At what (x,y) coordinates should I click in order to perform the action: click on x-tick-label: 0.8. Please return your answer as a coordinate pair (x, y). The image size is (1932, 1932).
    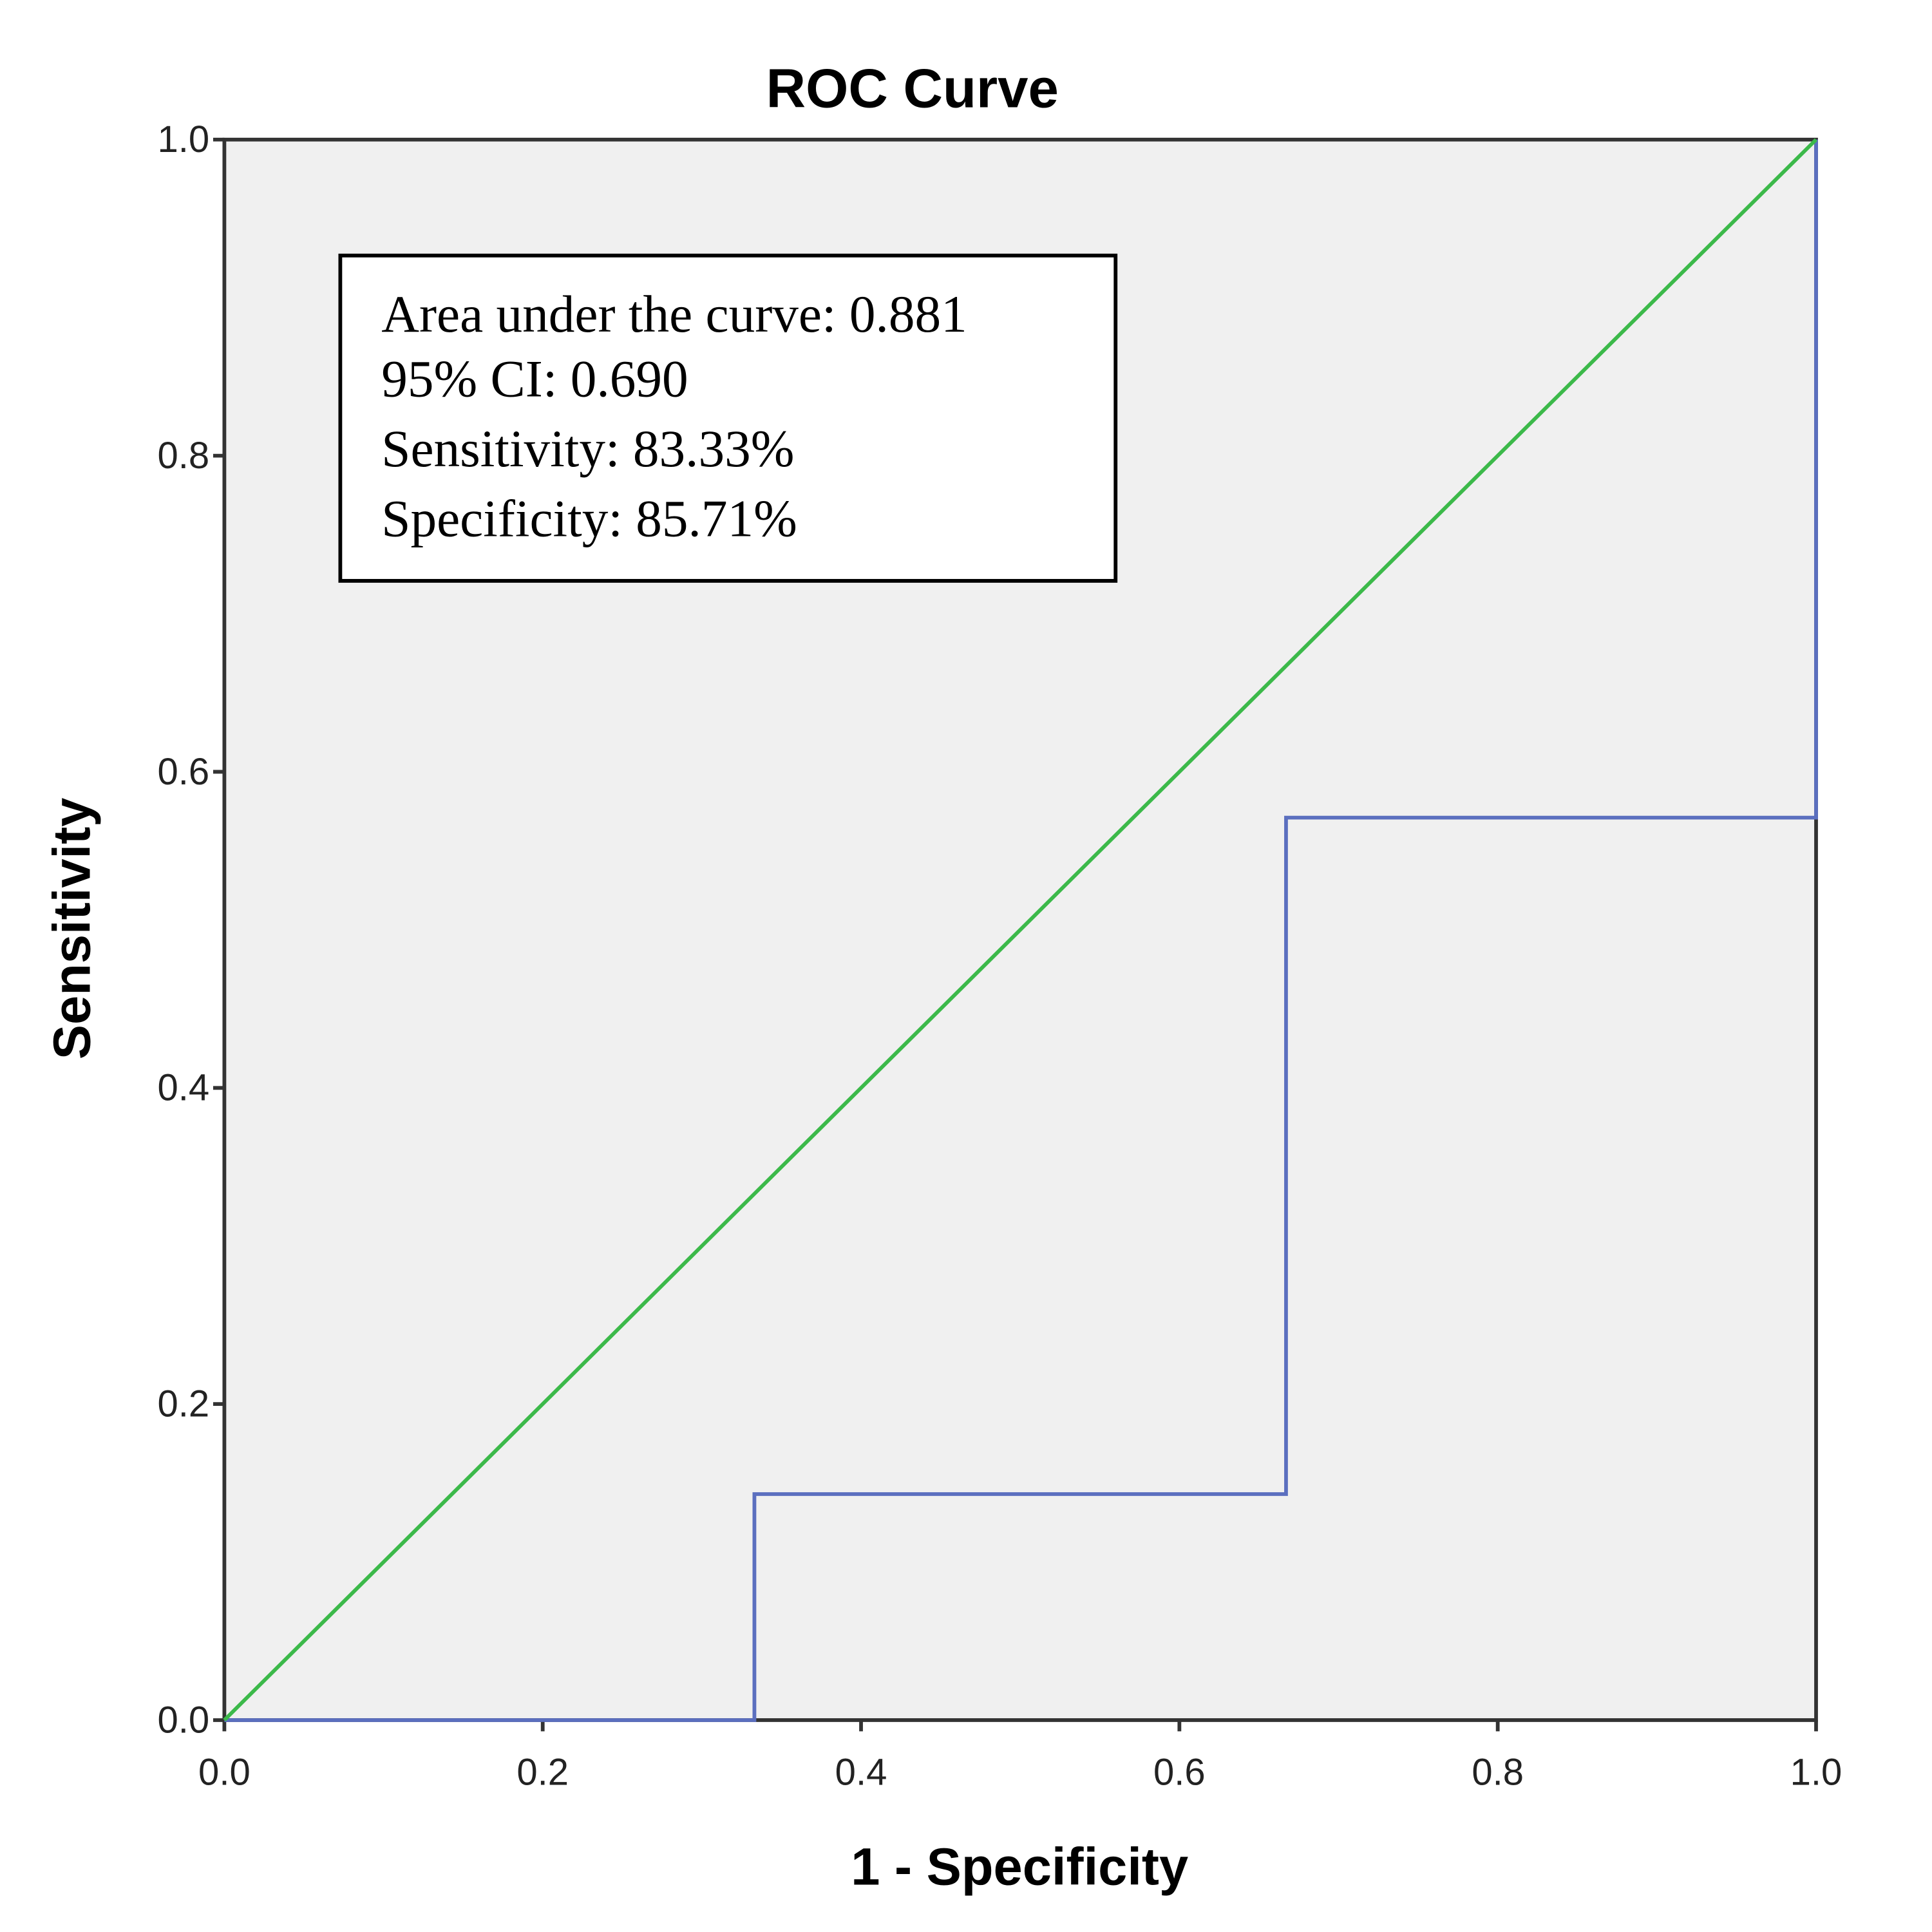
    Looking at the image, I should click on (1498, 1773).